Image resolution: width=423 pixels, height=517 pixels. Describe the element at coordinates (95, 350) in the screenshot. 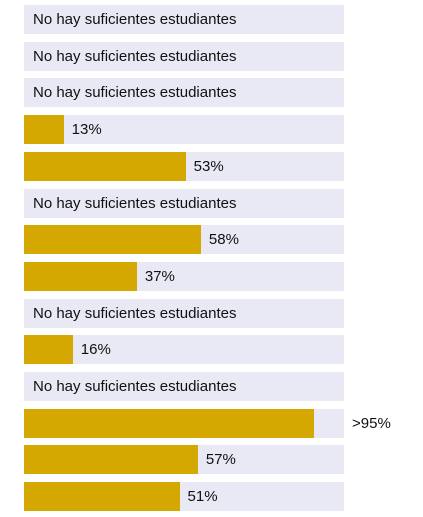

I see `data-label: 16%` at that location.